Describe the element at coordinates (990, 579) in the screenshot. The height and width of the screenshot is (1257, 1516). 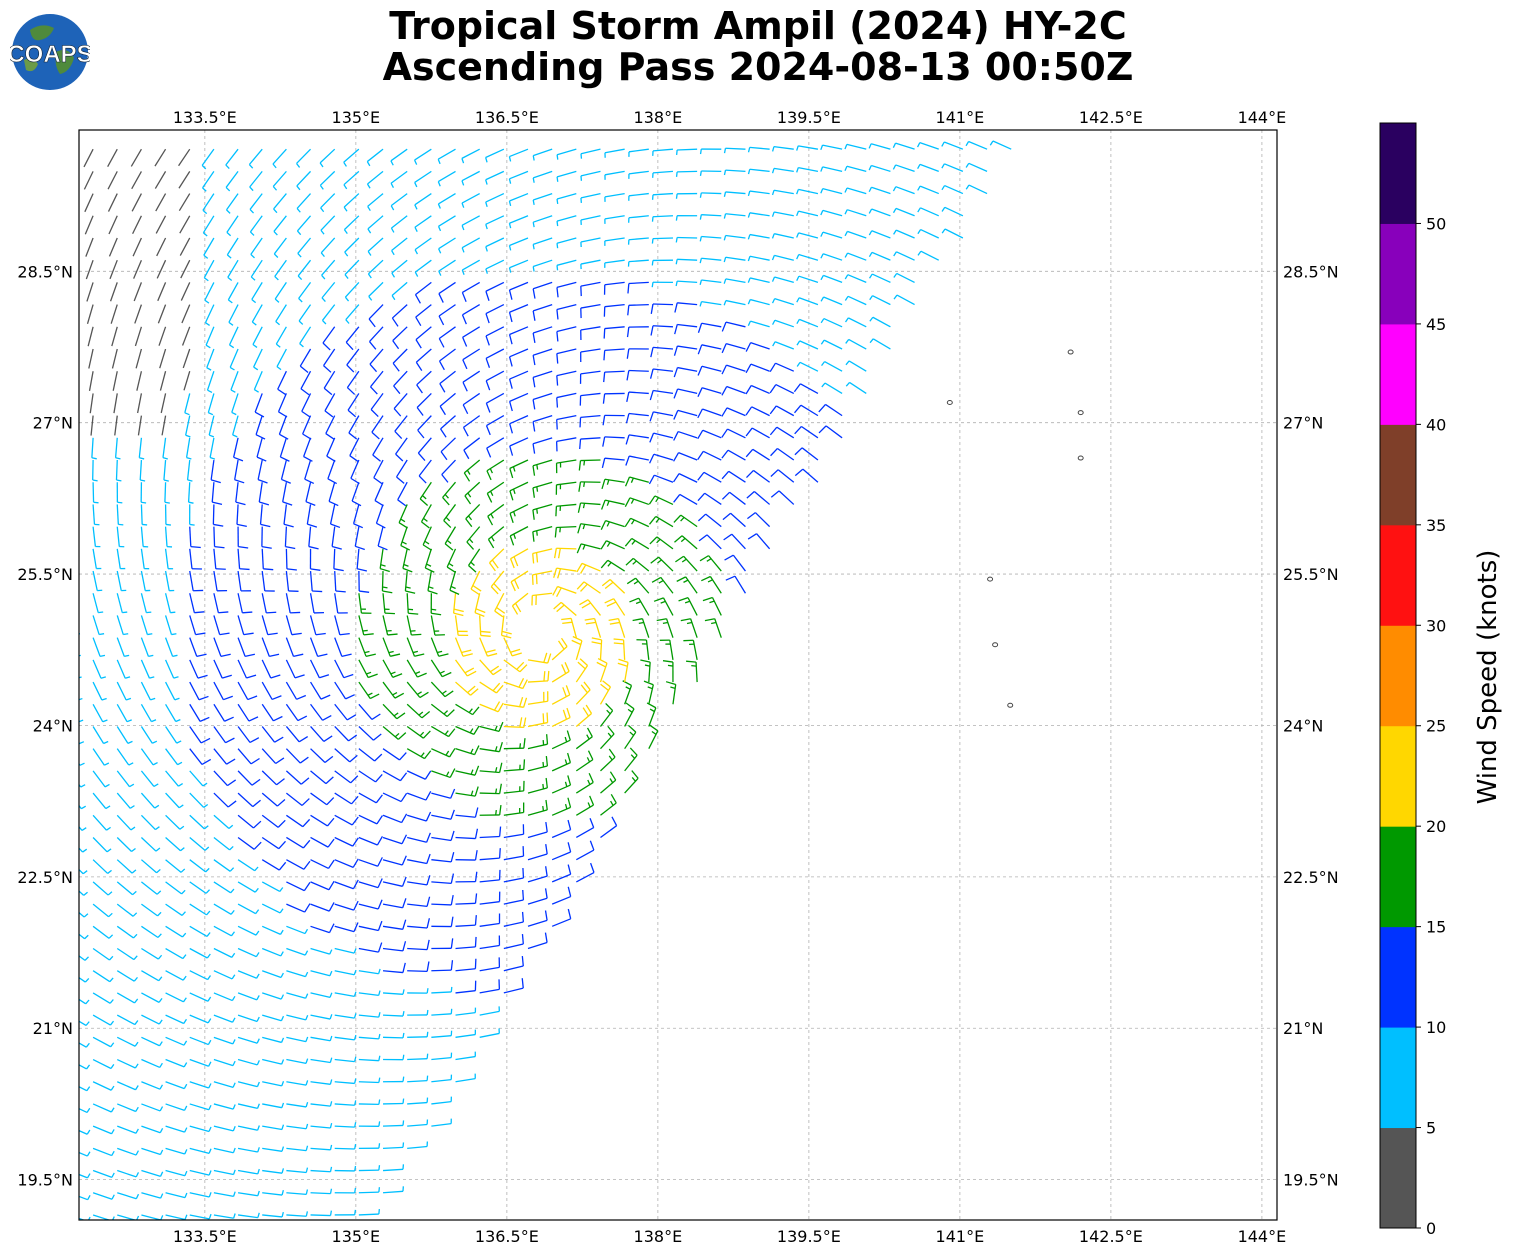
I see `island-outline` at that location.